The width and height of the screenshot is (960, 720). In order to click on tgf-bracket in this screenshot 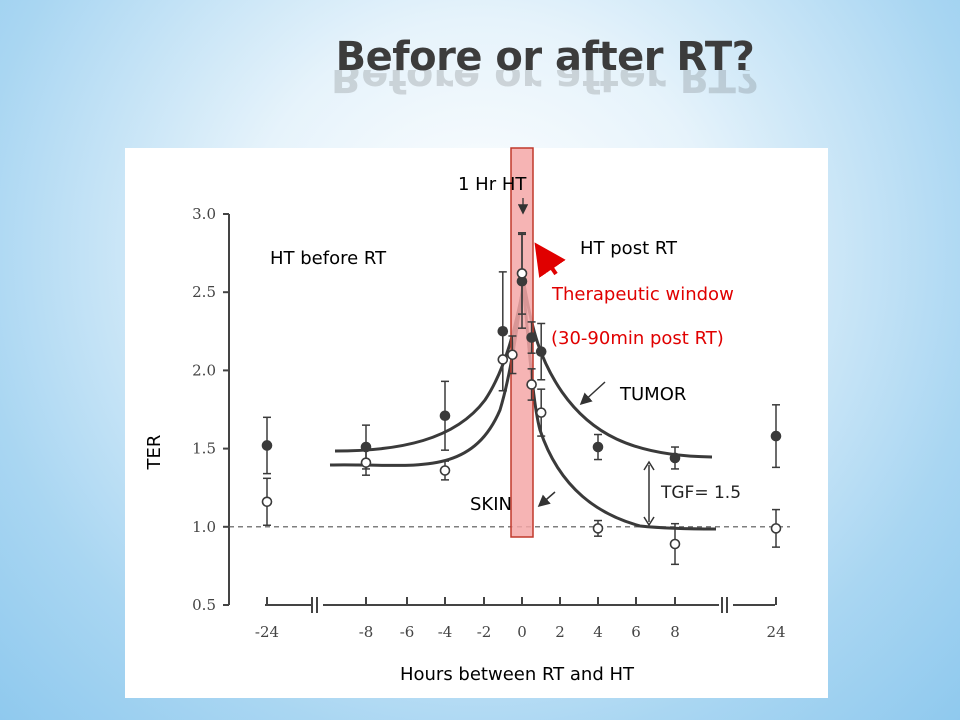, I will do `click(649, 493)`.